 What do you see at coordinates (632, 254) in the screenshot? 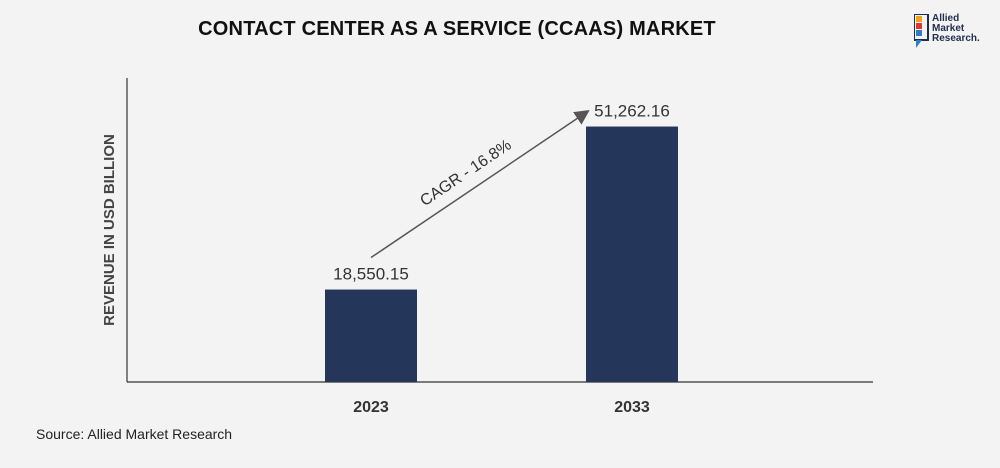
I see `bar-2033` at bounding box center [632, 254].